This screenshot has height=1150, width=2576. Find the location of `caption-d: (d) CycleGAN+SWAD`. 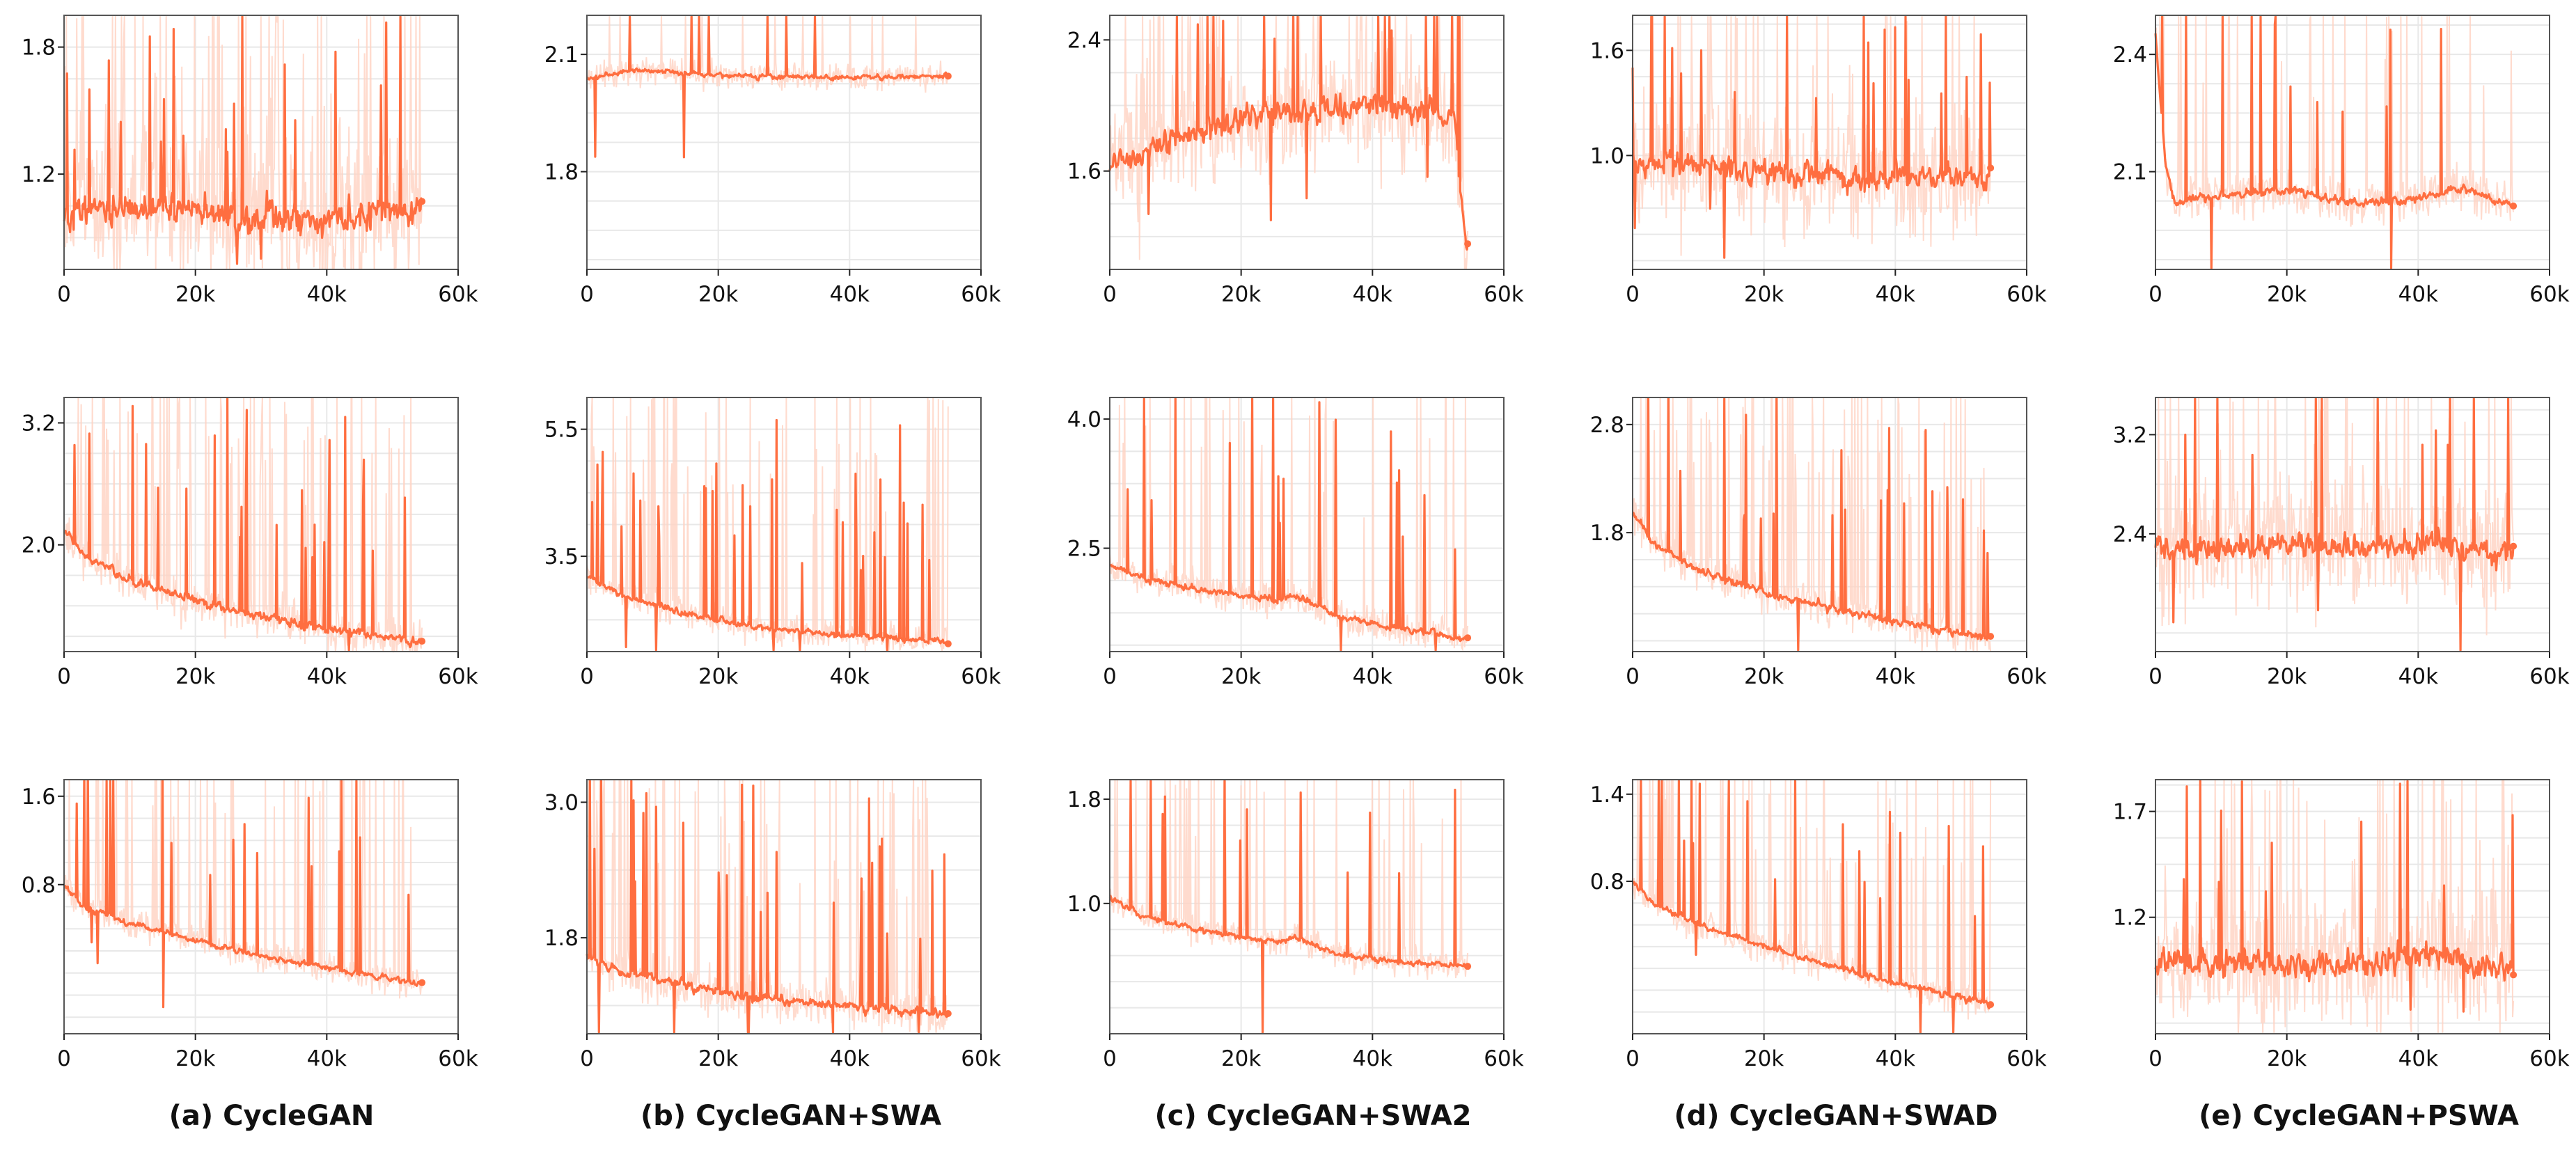

caption-d: (d) CycleGAN+SWAD is located at coordinates (1836, 1116).